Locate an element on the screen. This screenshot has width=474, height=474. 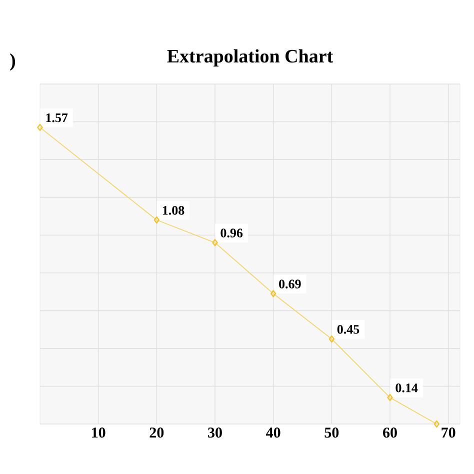
x-tick-label: 30 is located at coordinates (215, 433).